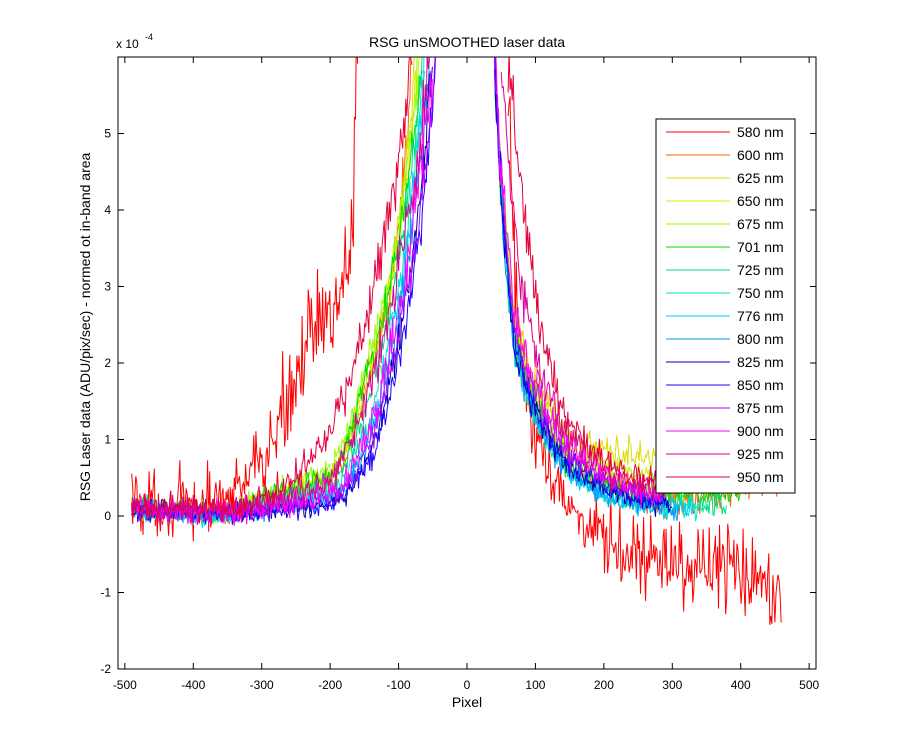 The width and height of the screenshot is (900, 750). Describe the element at coordinates (467, 685) in the screenshot. I see `x-tick-label: 0` at that location.